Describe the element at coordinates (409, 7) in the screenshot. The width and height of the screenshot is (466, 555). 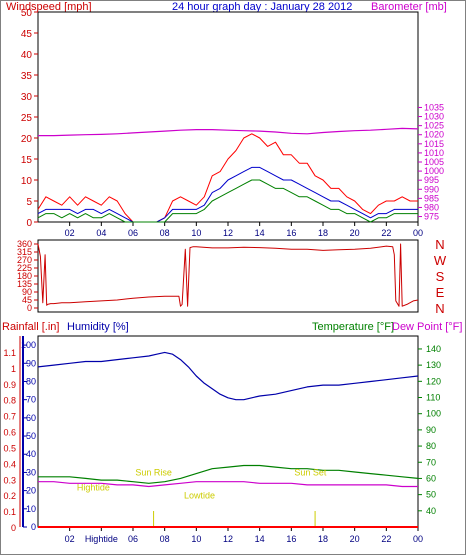
I see `barometer-axis-label: Barometer [mb]` at that location.